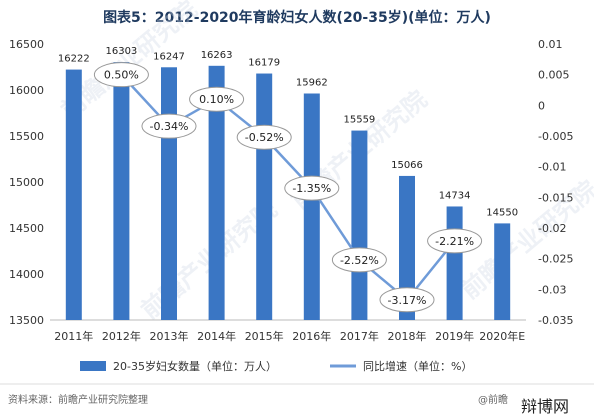 The height and width of the screenshot is (418, 594). I want to click on y-left-tick-2: 14500, so click(26, 228).